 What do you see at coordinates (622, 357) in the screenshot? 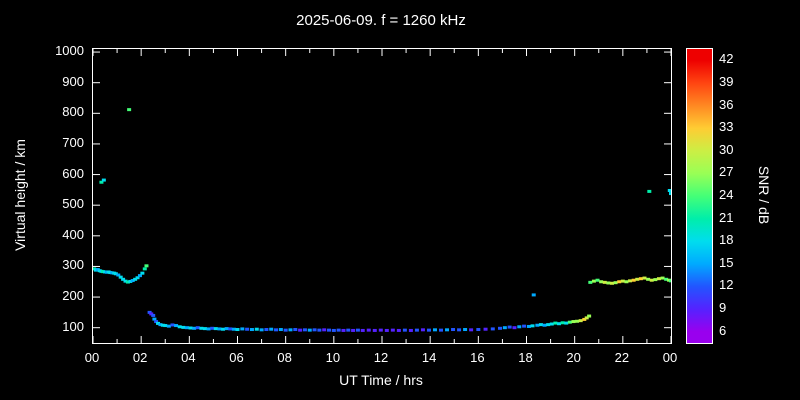
I see `x-tick-label: 22` at bounding box center [622, 357].